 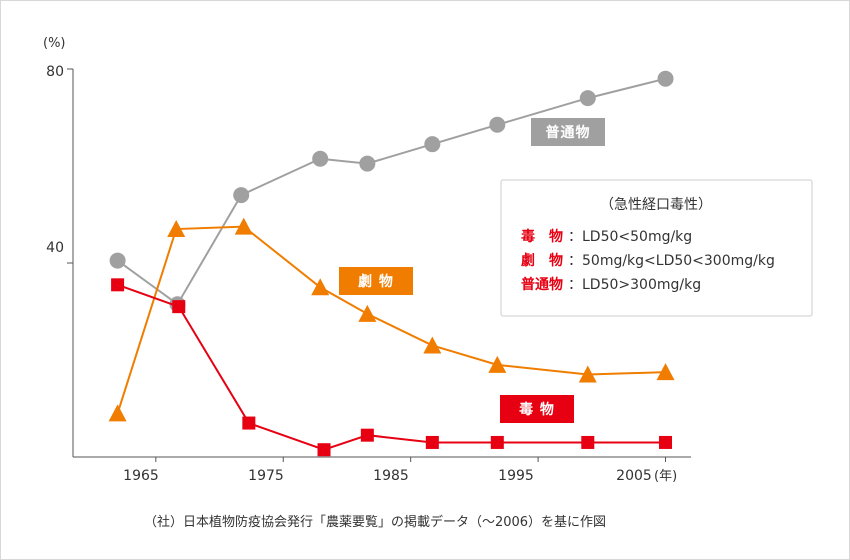 I want to click on series-tag-futsuu-label: 普通物, so click(x=568, y=132).